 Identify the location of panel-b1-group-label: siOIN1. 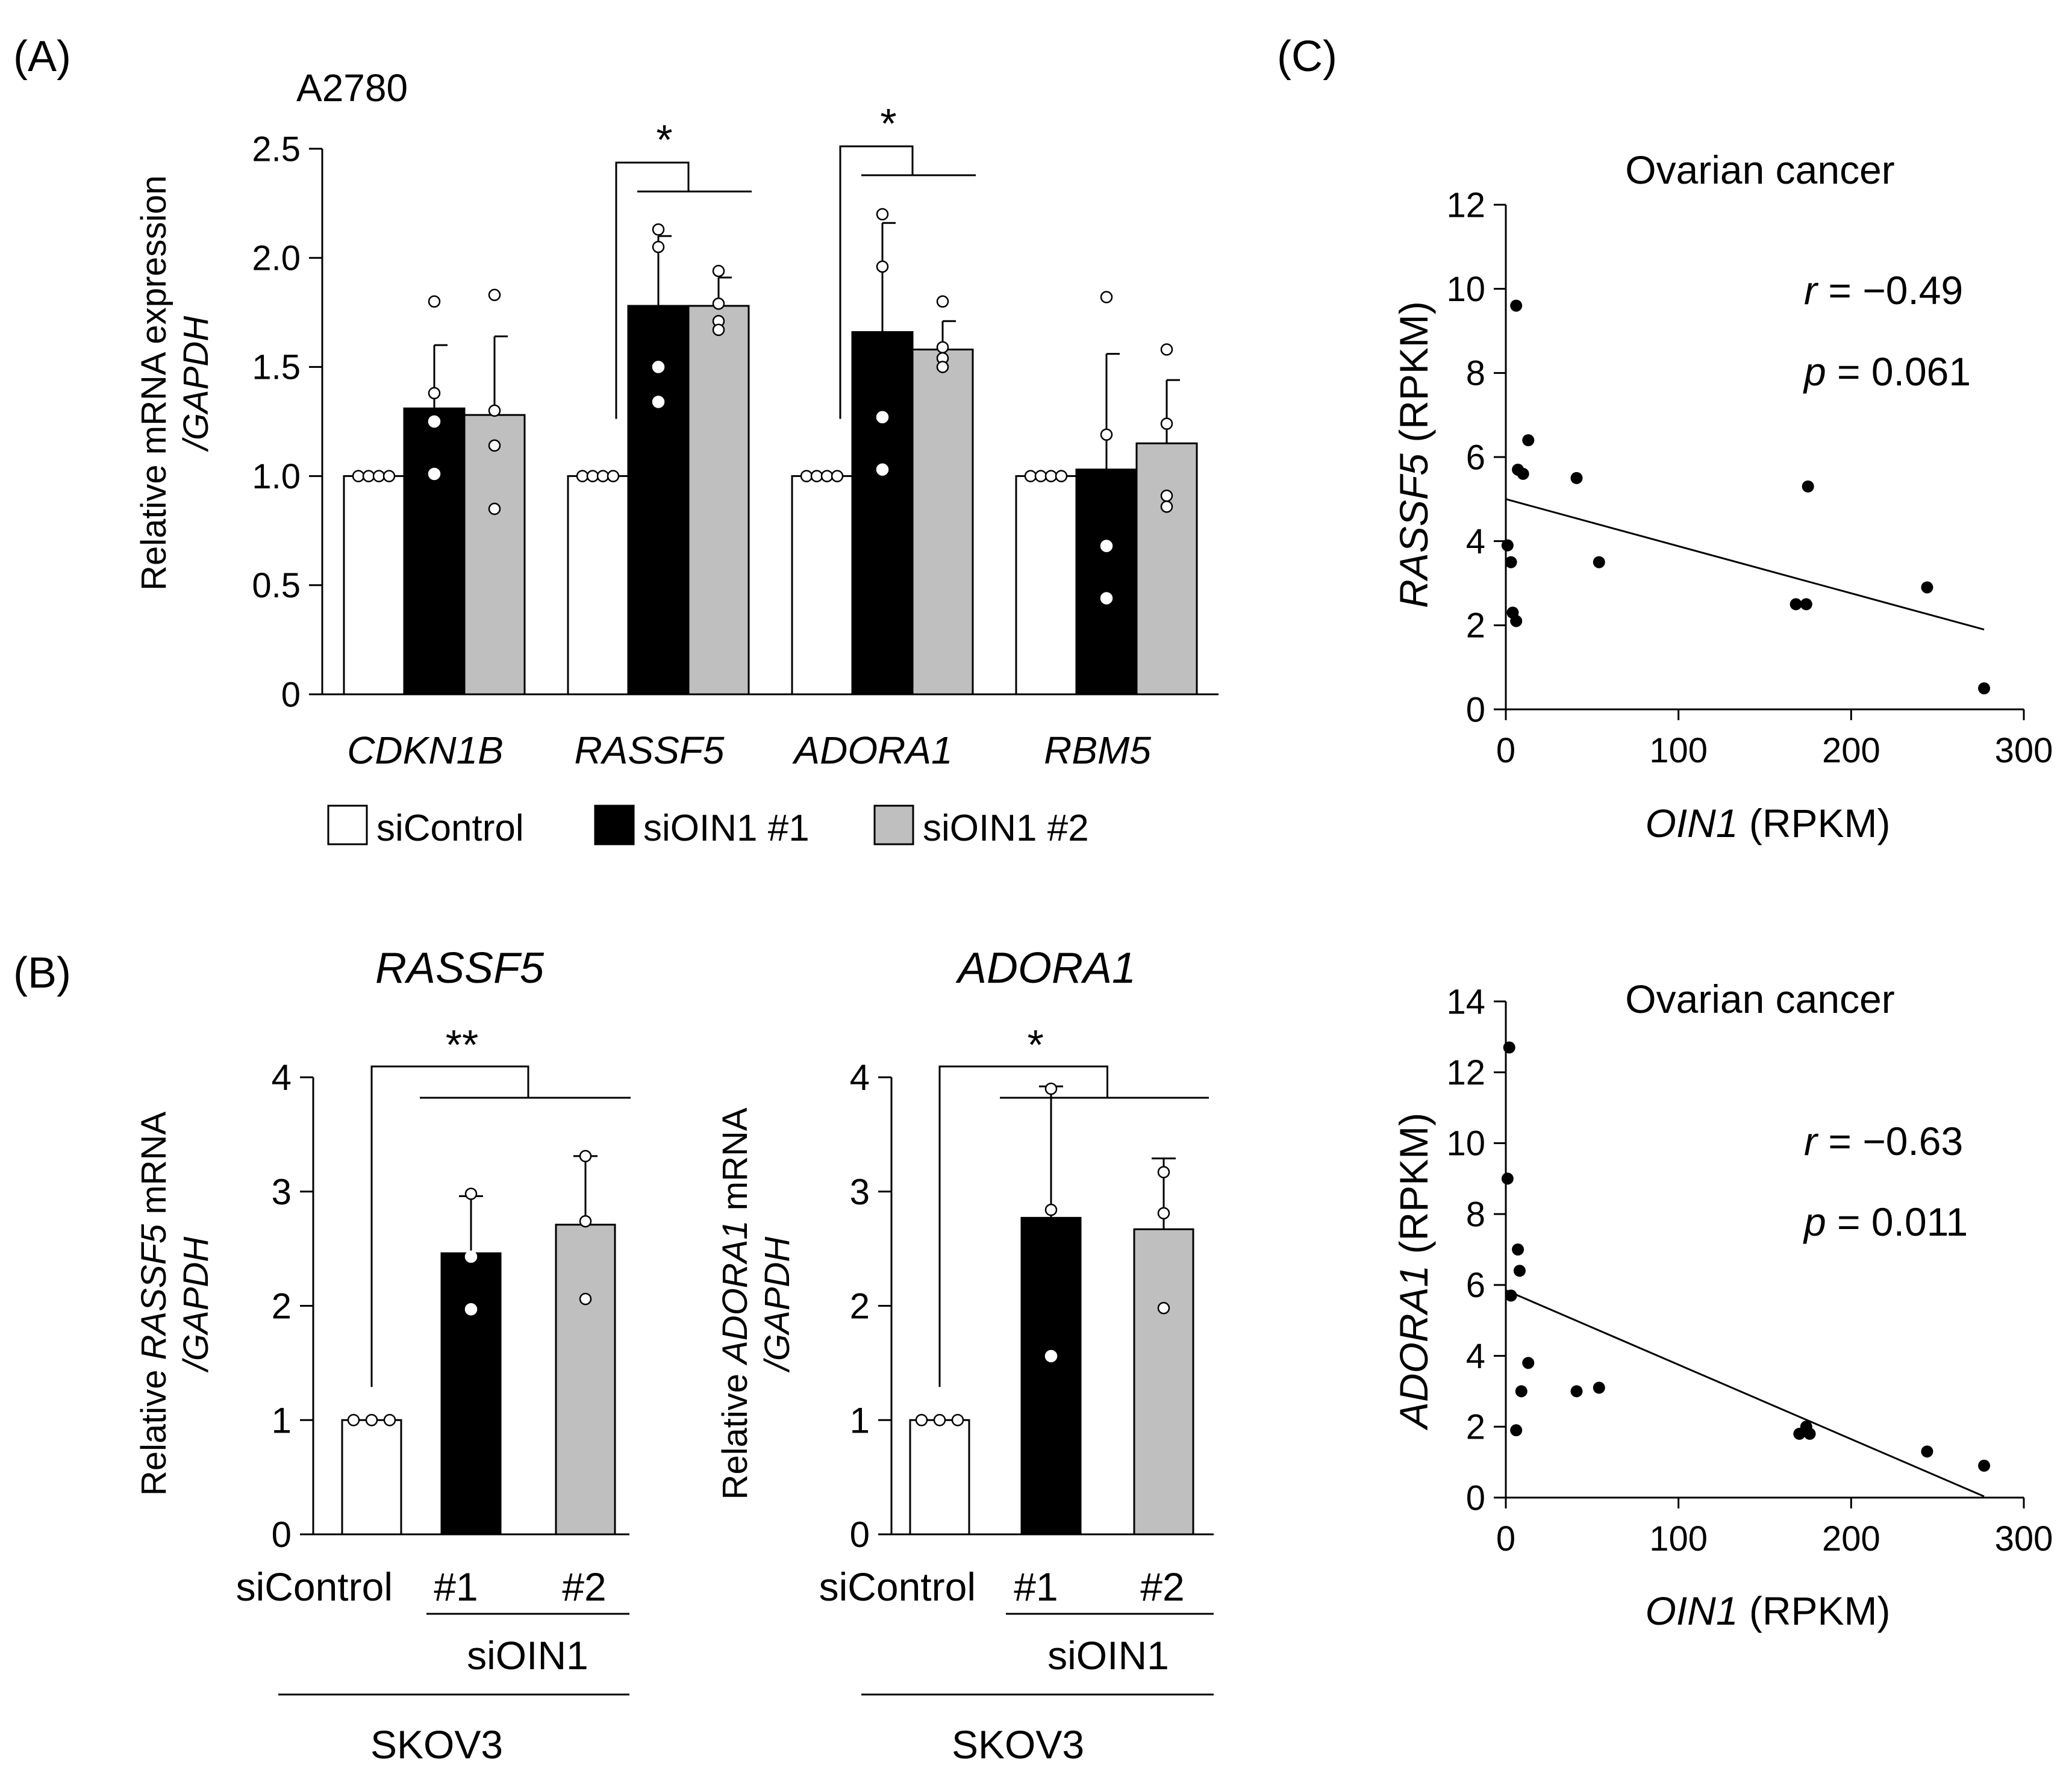
(527, 1655).